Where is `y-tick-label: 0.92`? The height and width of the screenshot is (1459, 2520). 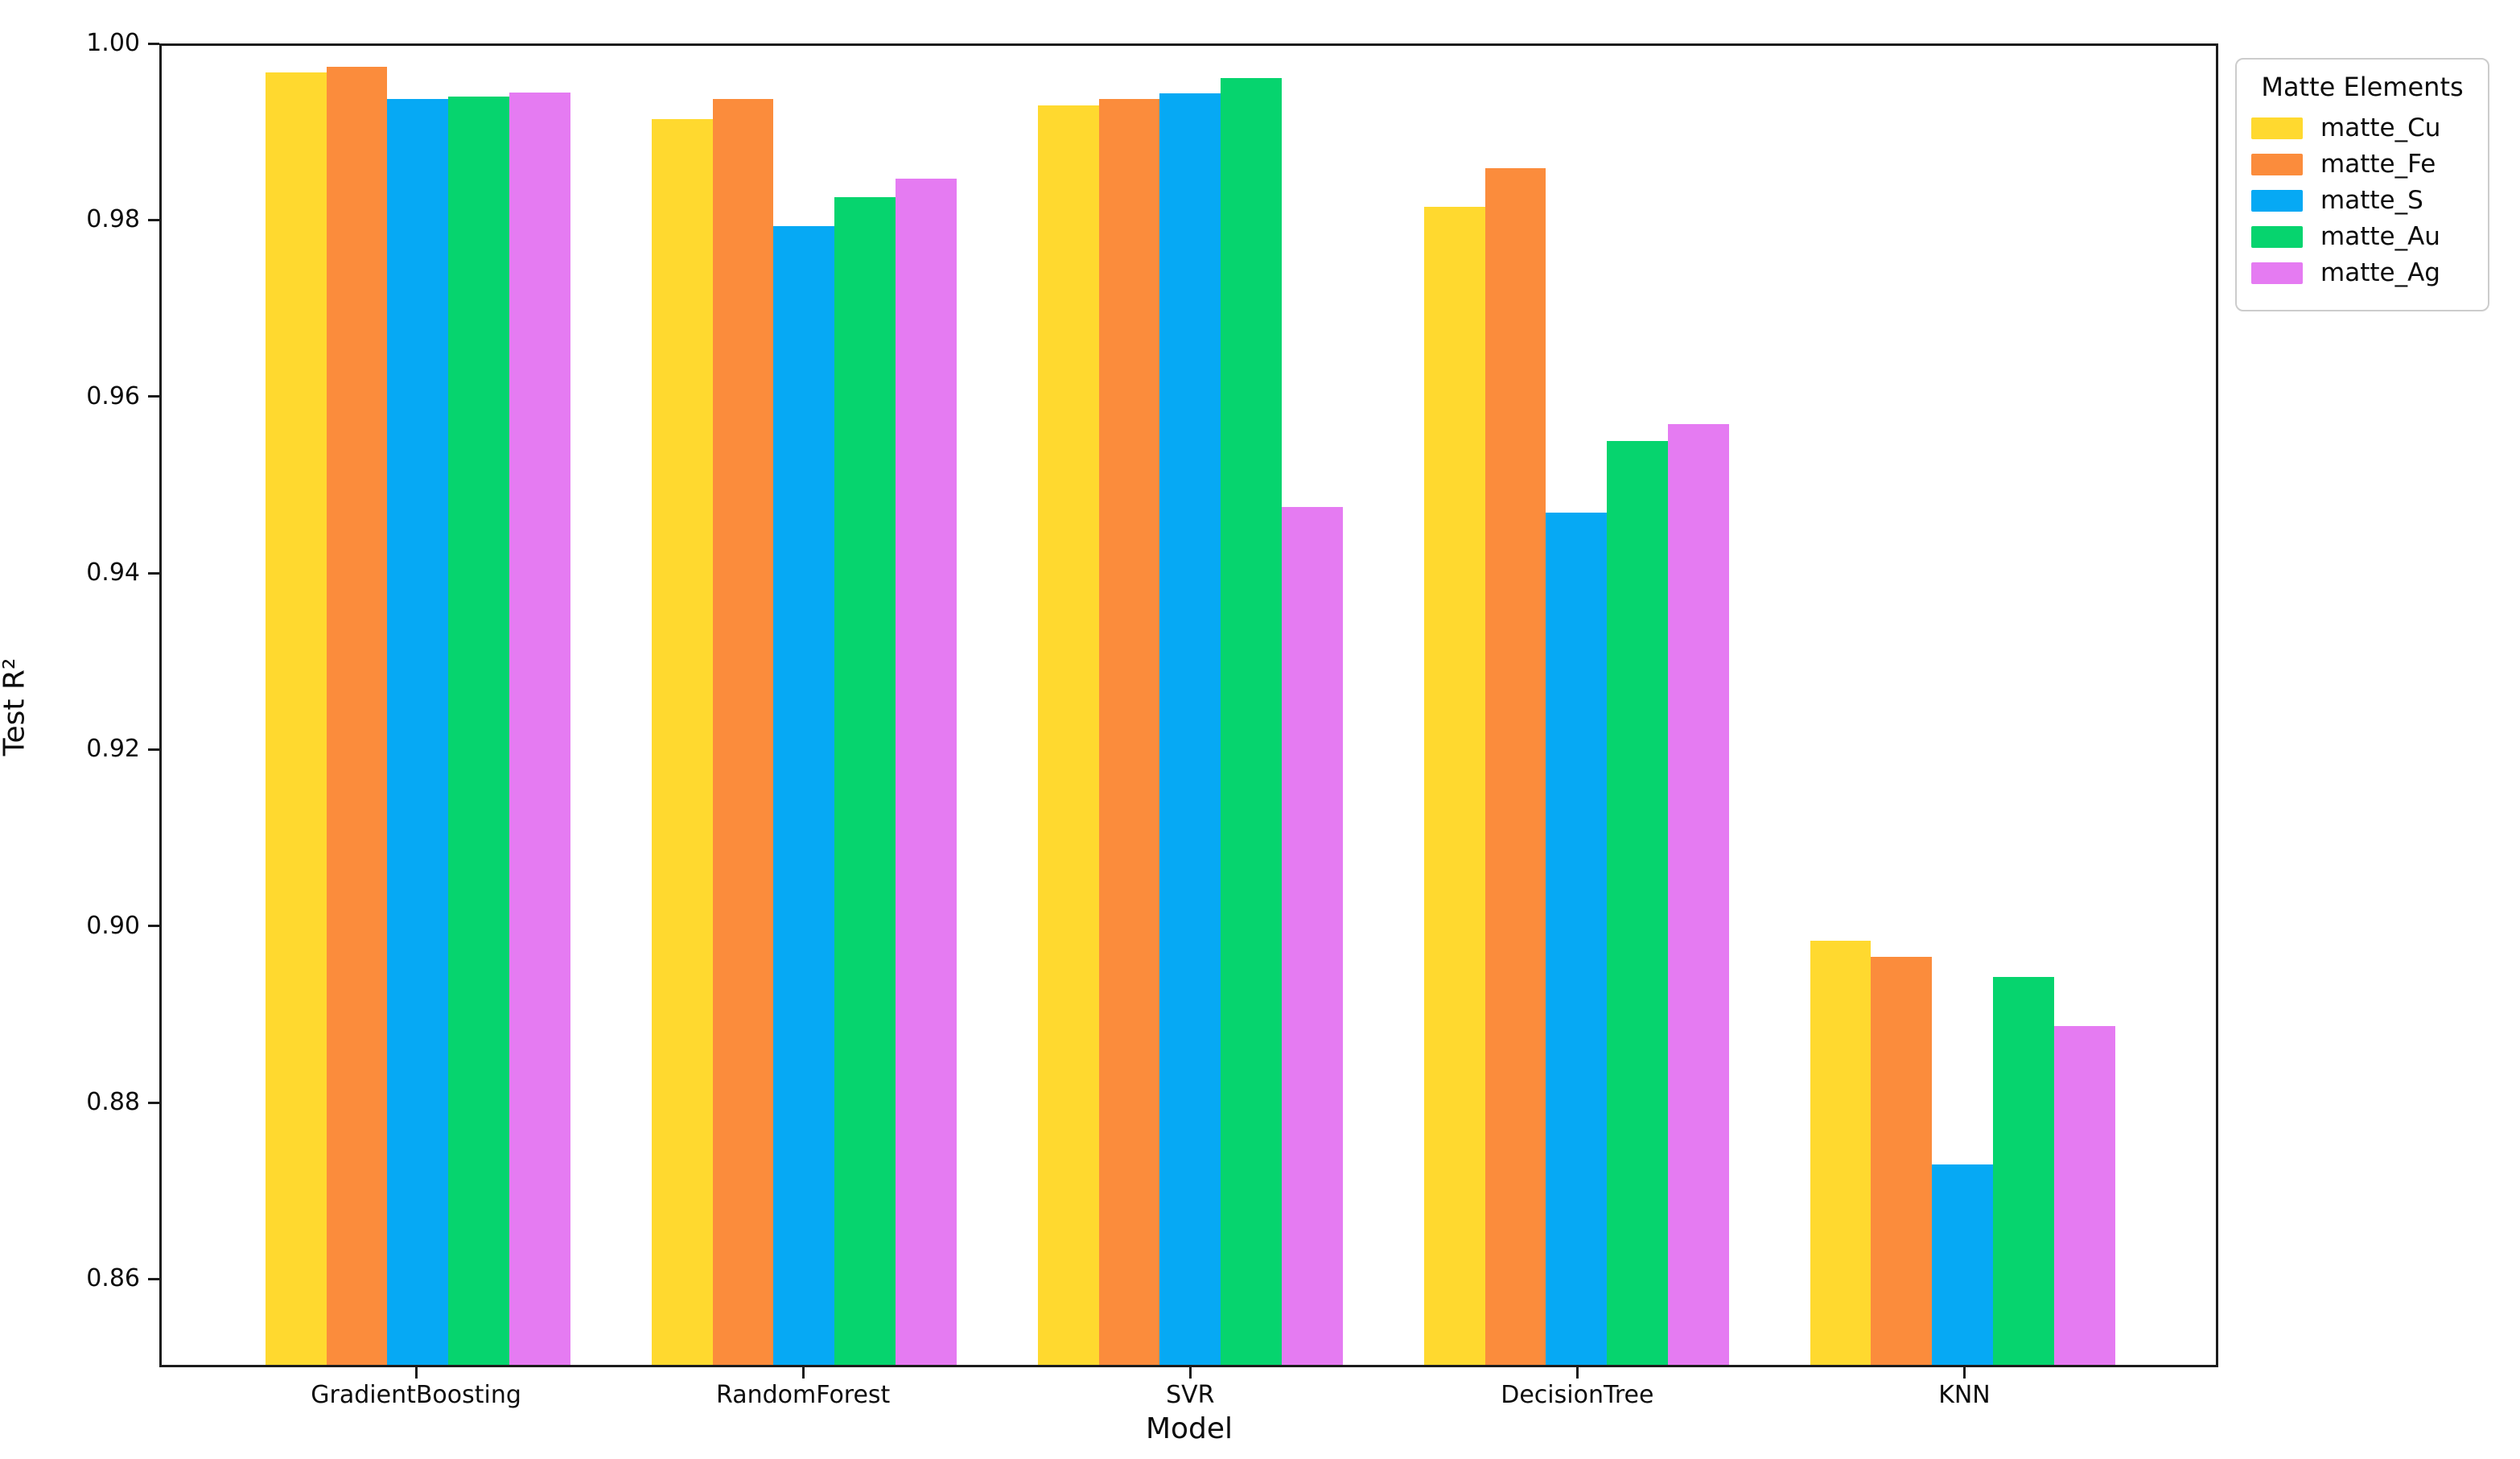
y-tick-label: 0.92 is located at coordinates (113, 750).